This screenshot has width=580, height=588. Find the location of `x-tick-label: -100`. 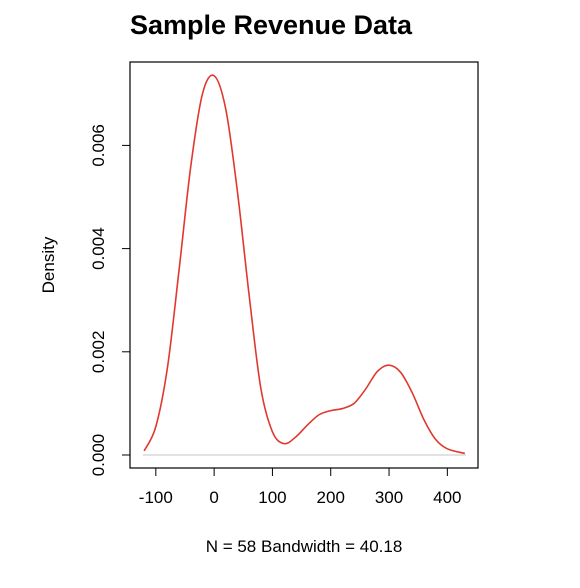

x-tick-label: -100 is located at coordinates (156, 497).